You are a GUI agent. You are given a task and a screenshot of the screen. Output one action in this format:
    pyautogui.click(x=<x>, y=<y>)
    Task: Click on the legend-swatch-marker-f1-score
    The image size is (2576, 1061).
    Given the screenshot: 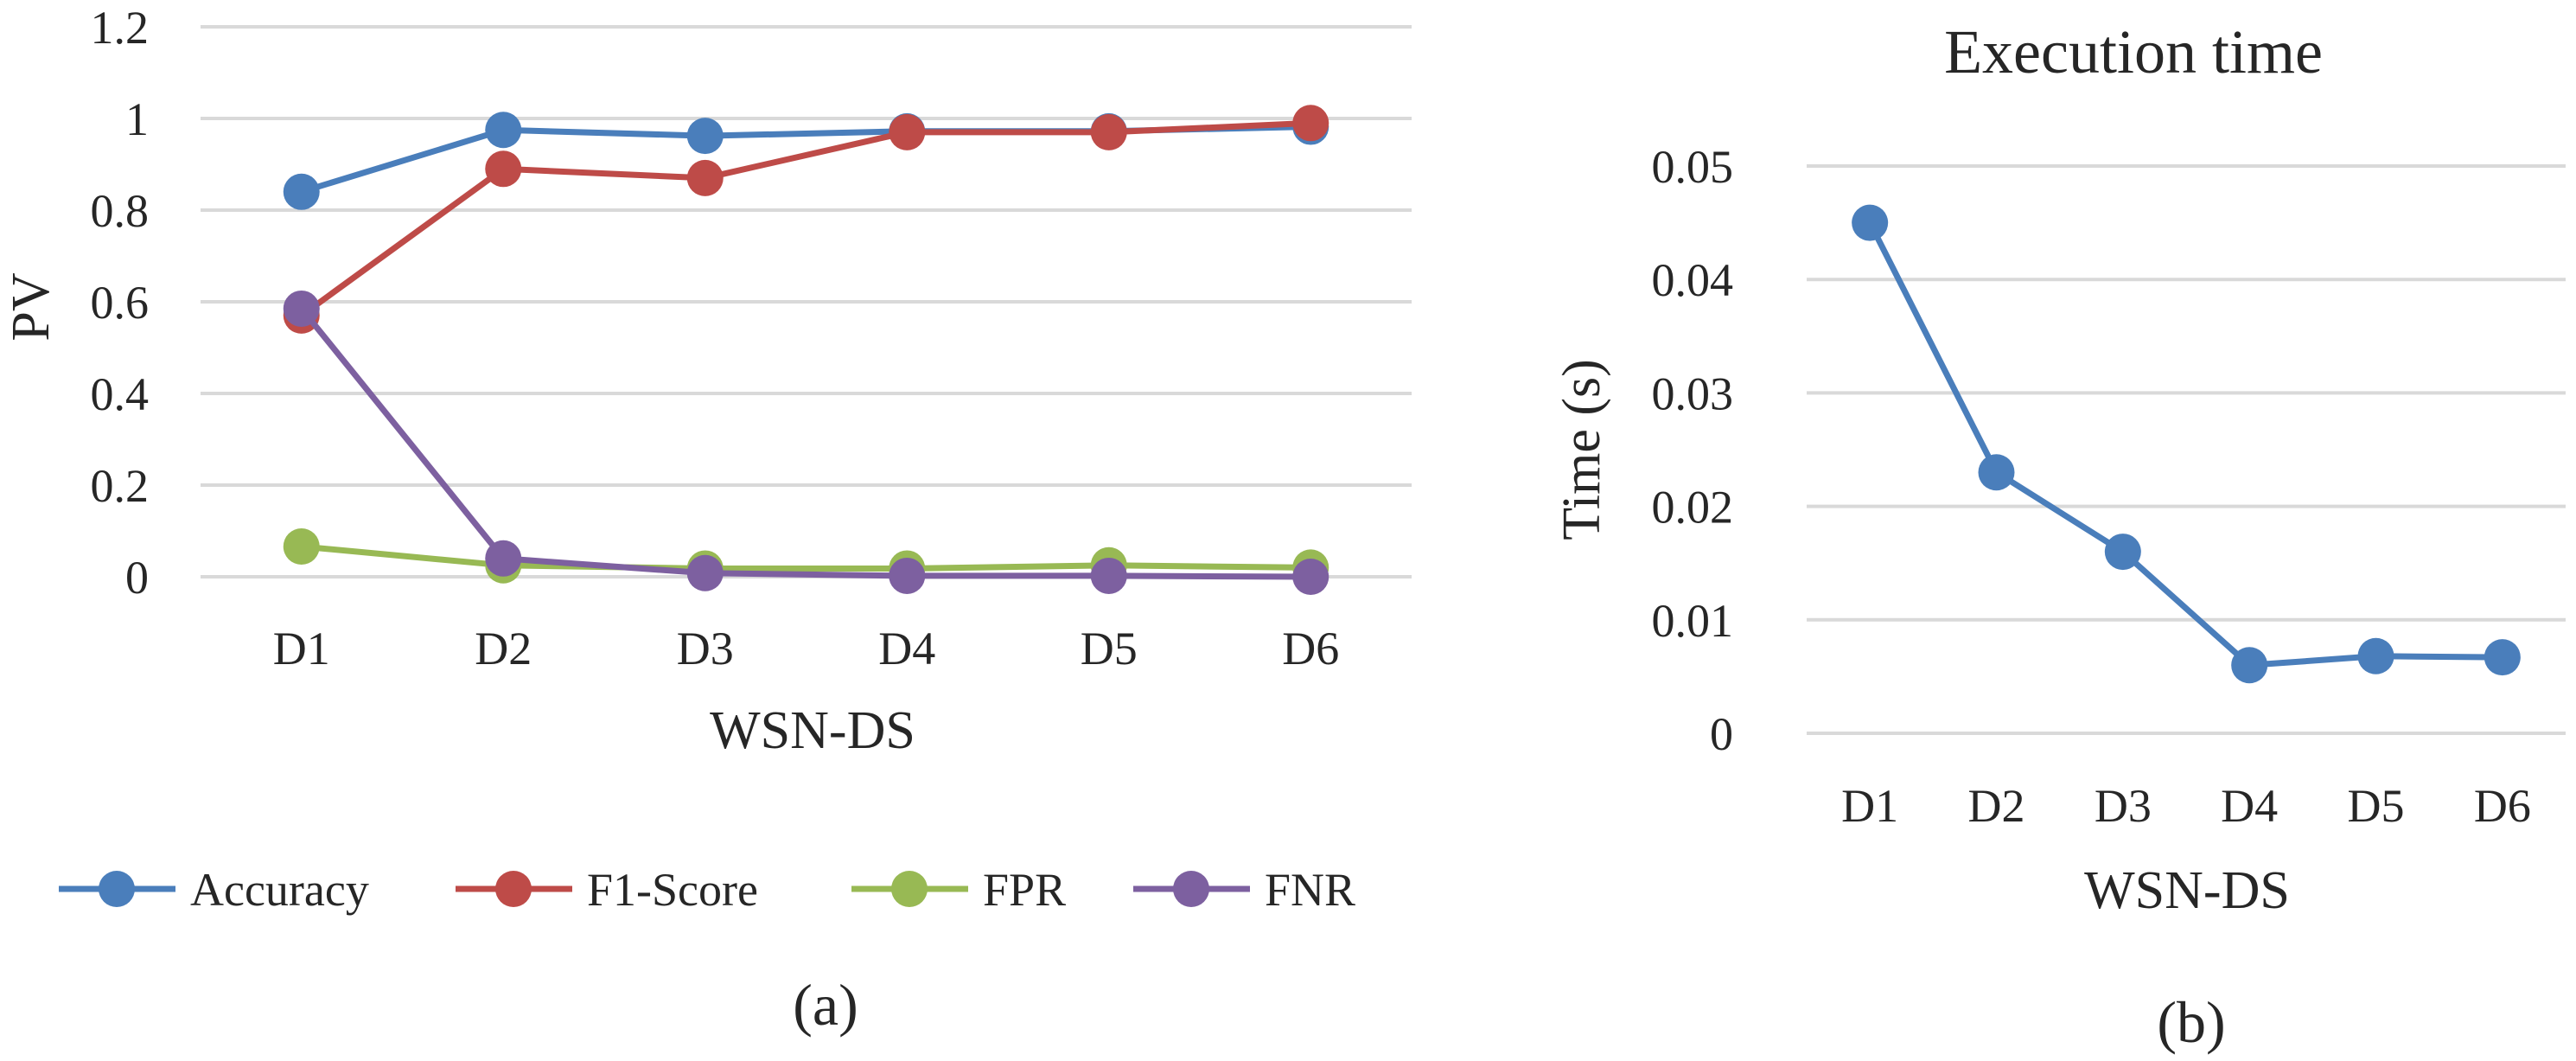 What is the action you would take?
    pyautogui.click(x=513, y=889)
    